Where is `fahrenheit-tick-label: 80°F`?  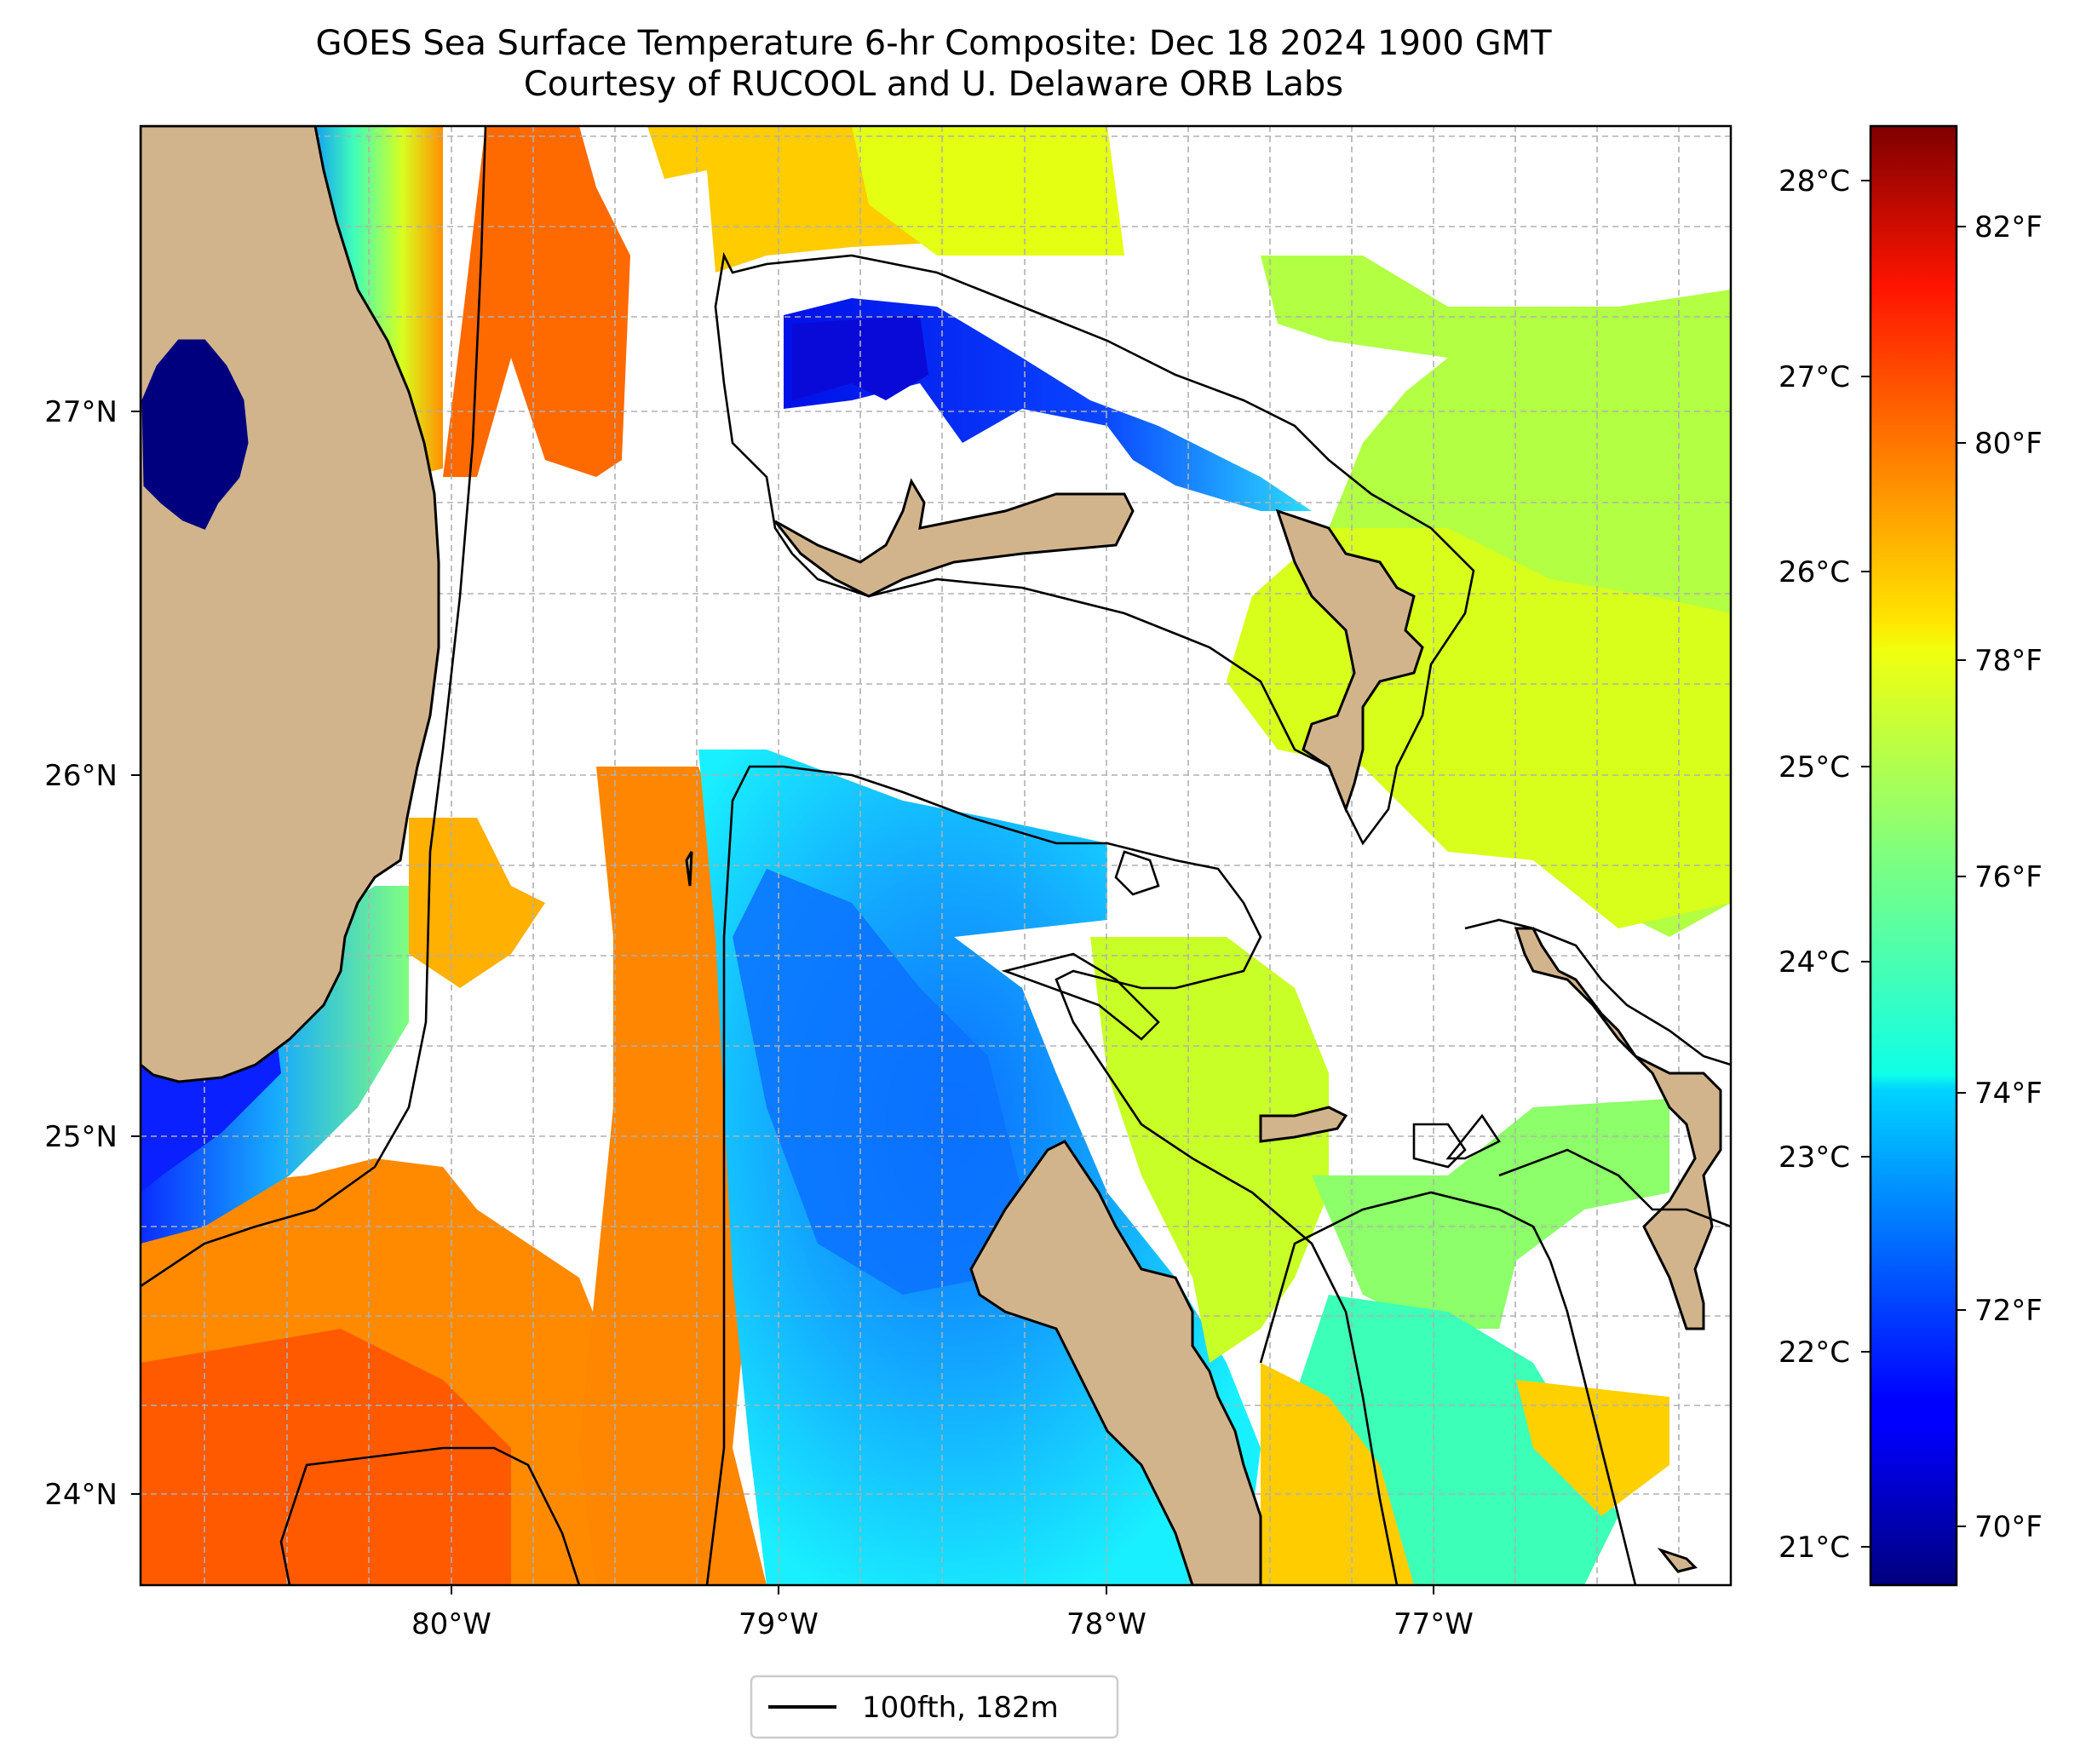 fahrenheit-tick-label: 80°F is located at coordinates (2008, 444).